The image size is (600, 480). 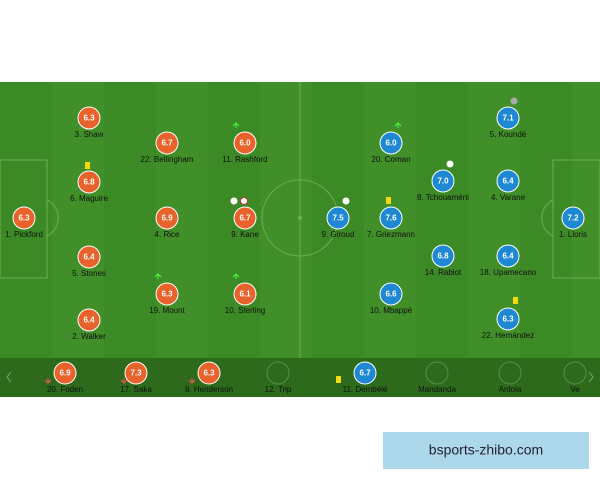 What do you see at coordinates (167, 310) in the screenshot?
I see `player-name: 19. Mount` at bounding box center [167, 310].